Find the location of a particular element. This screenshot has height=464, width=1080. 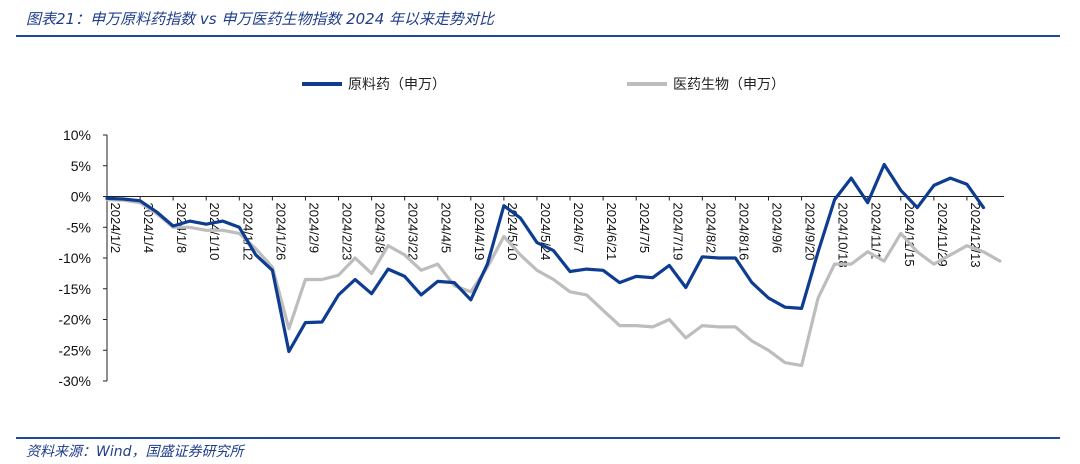

x-tick-label: 2024/9/6 is located at coordinates (776, 228).